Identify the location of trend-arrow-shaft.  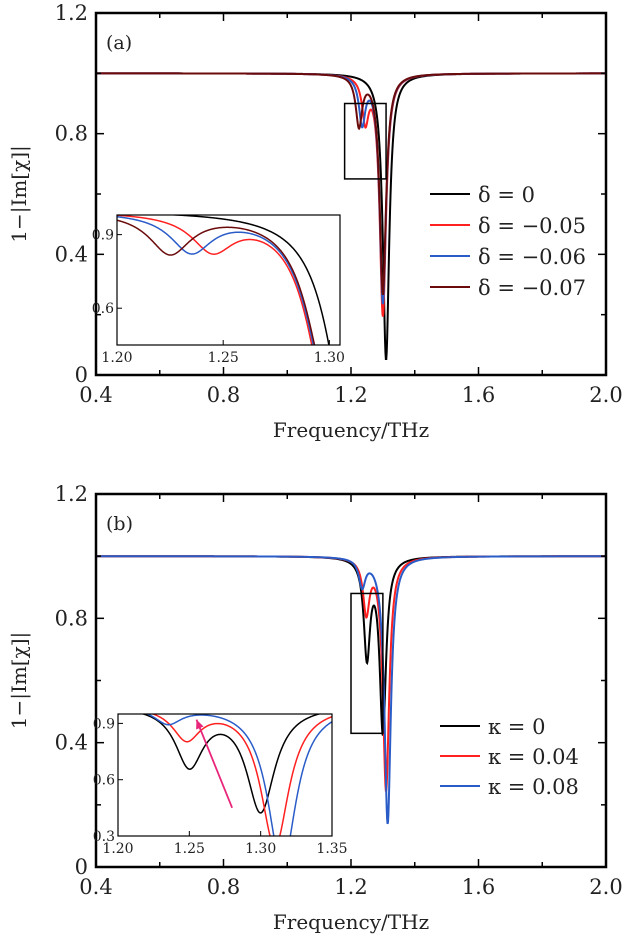
(214, 764).